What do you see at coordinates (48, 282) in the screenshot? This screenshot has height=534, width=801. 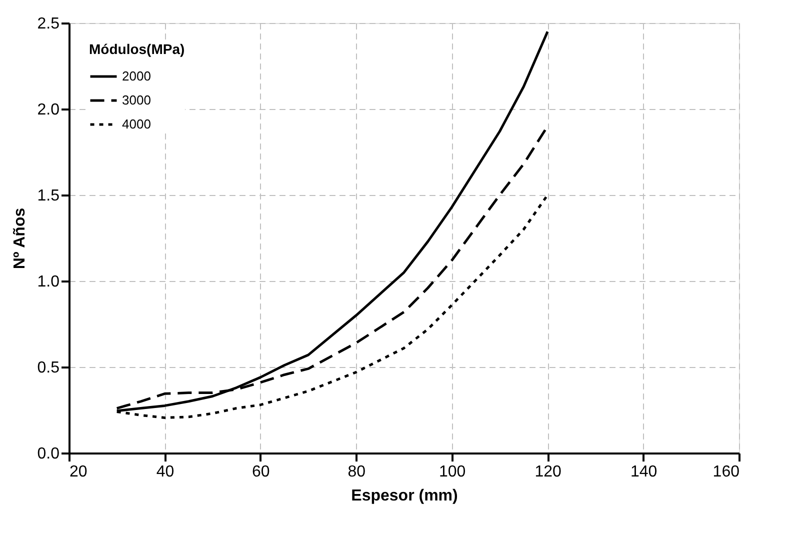 I see `y-tick-label: 1.0` at bounding box center [48, 282].